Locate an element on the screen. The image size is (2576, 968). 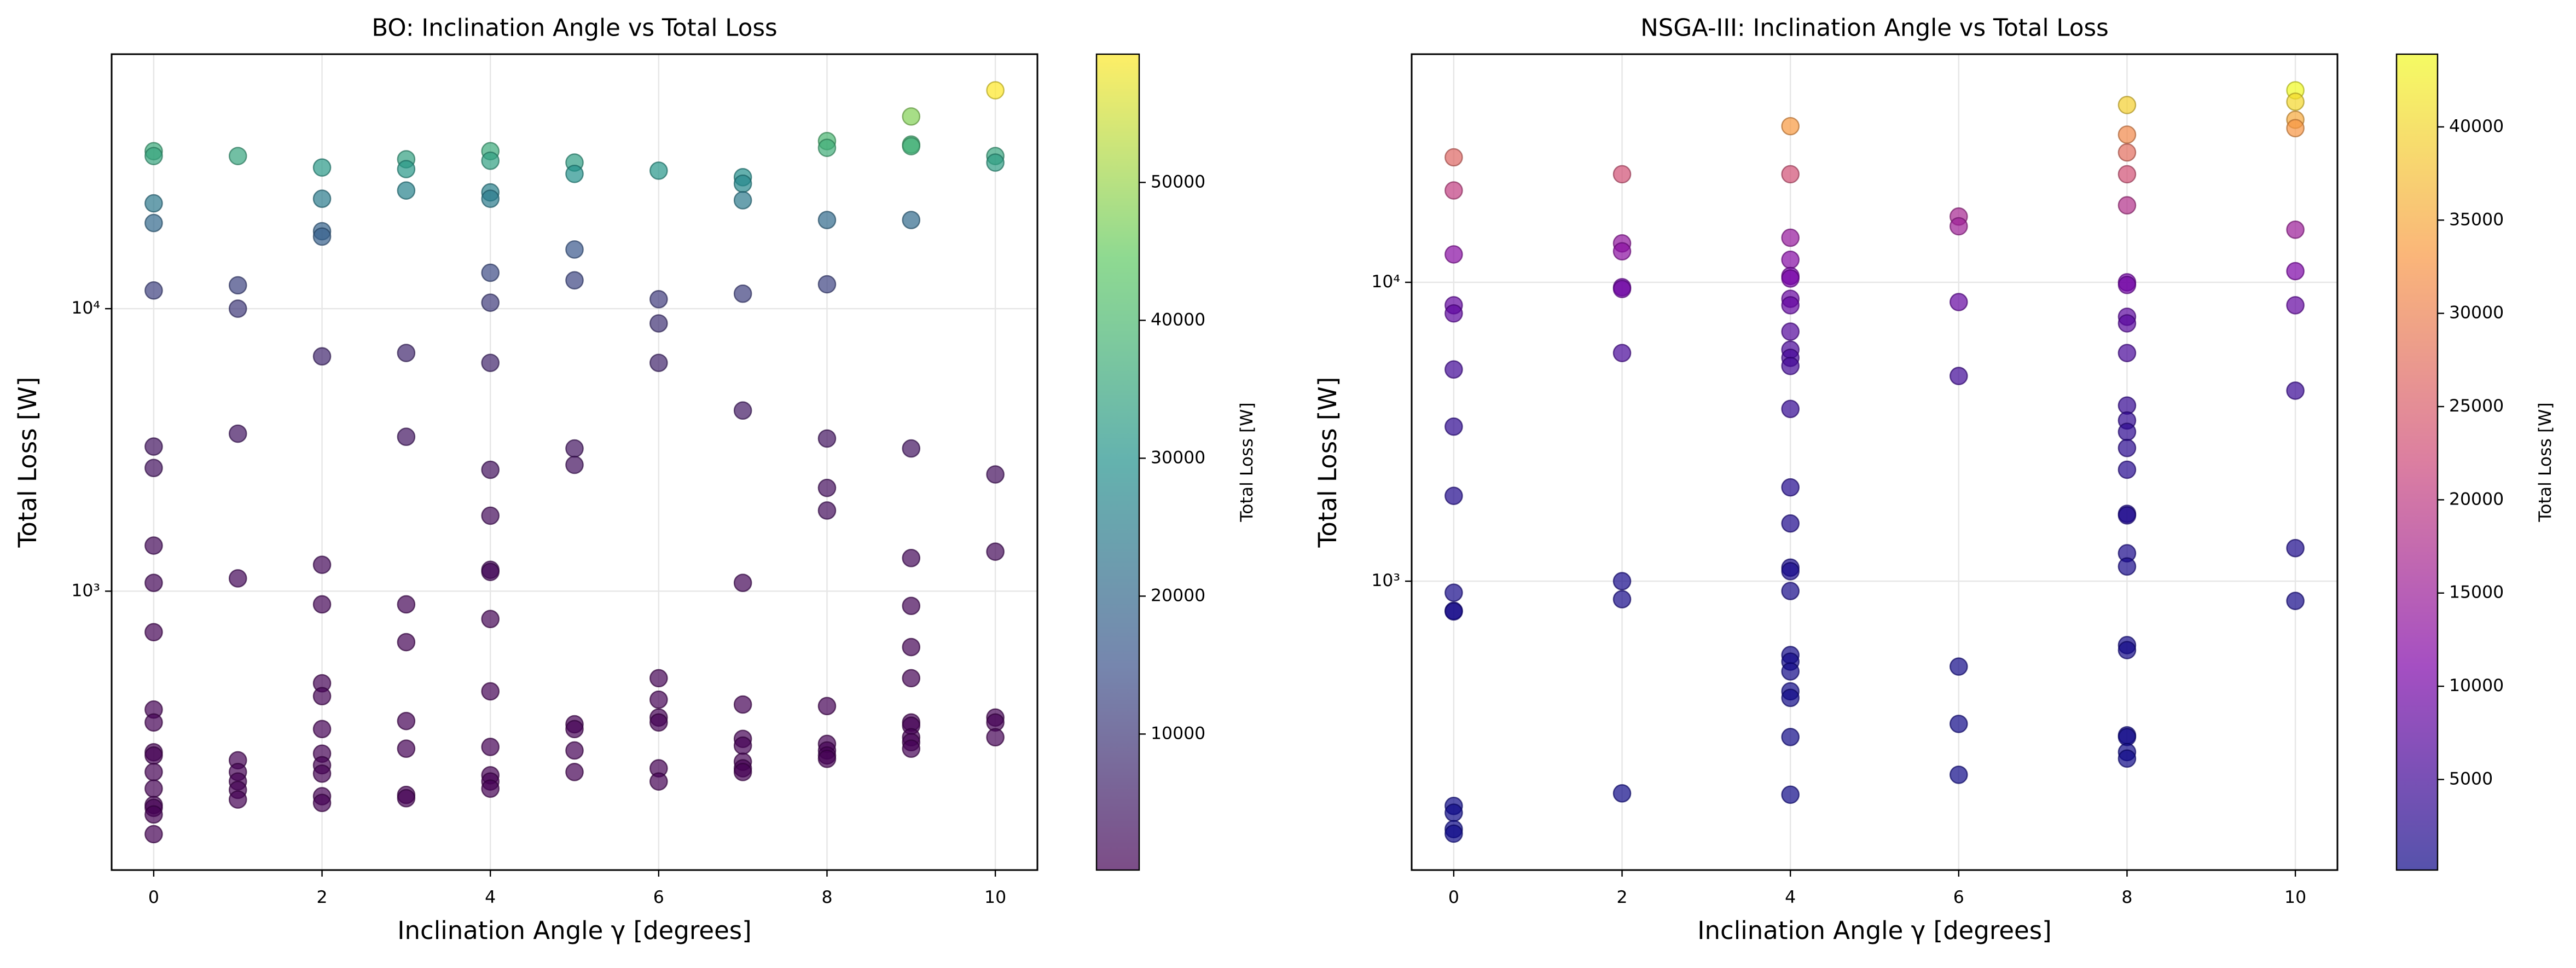
chart-title: BO: Inclination Angle vs Total Loss is located at coordinates (574, 28).